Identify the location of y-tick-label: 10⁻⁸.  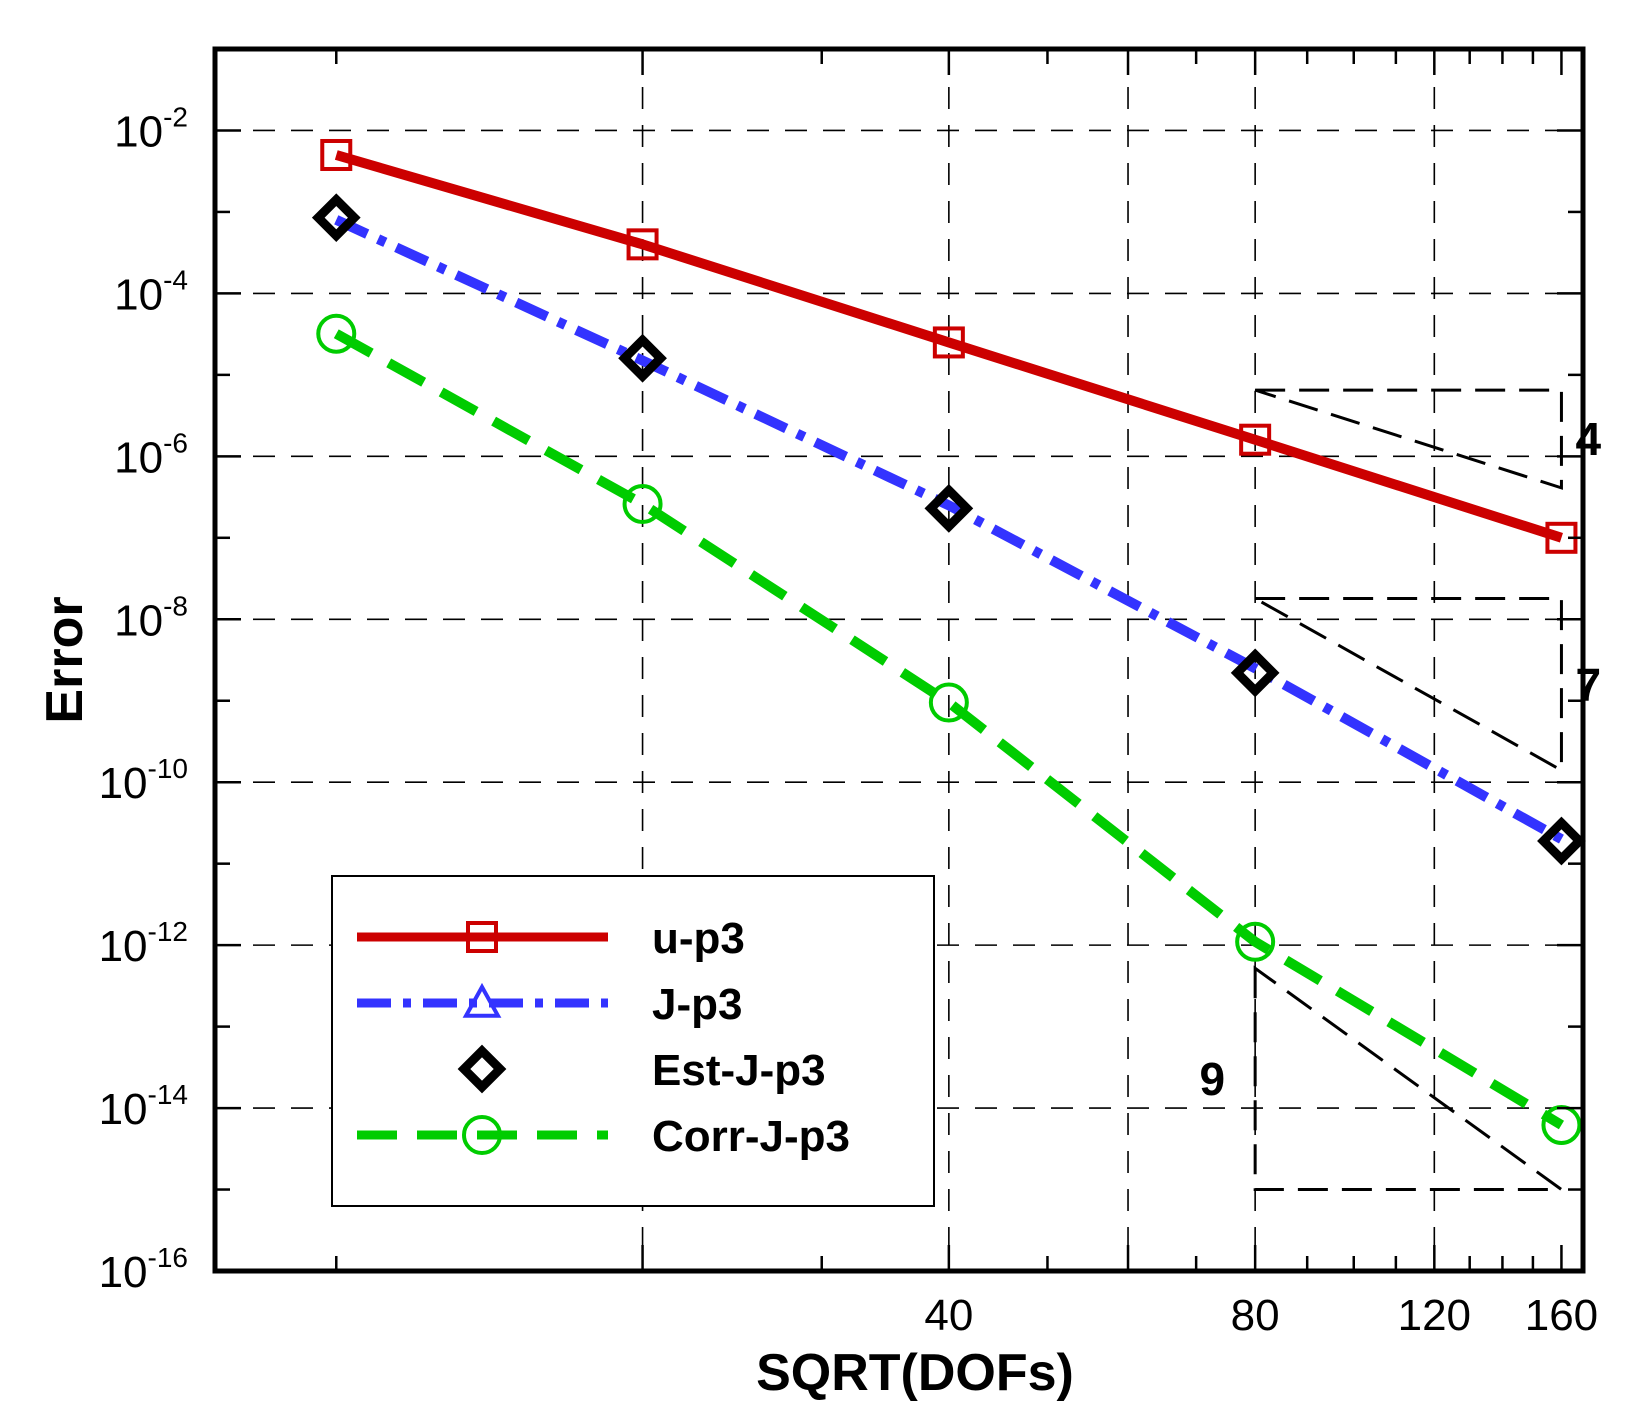
(151, 617).